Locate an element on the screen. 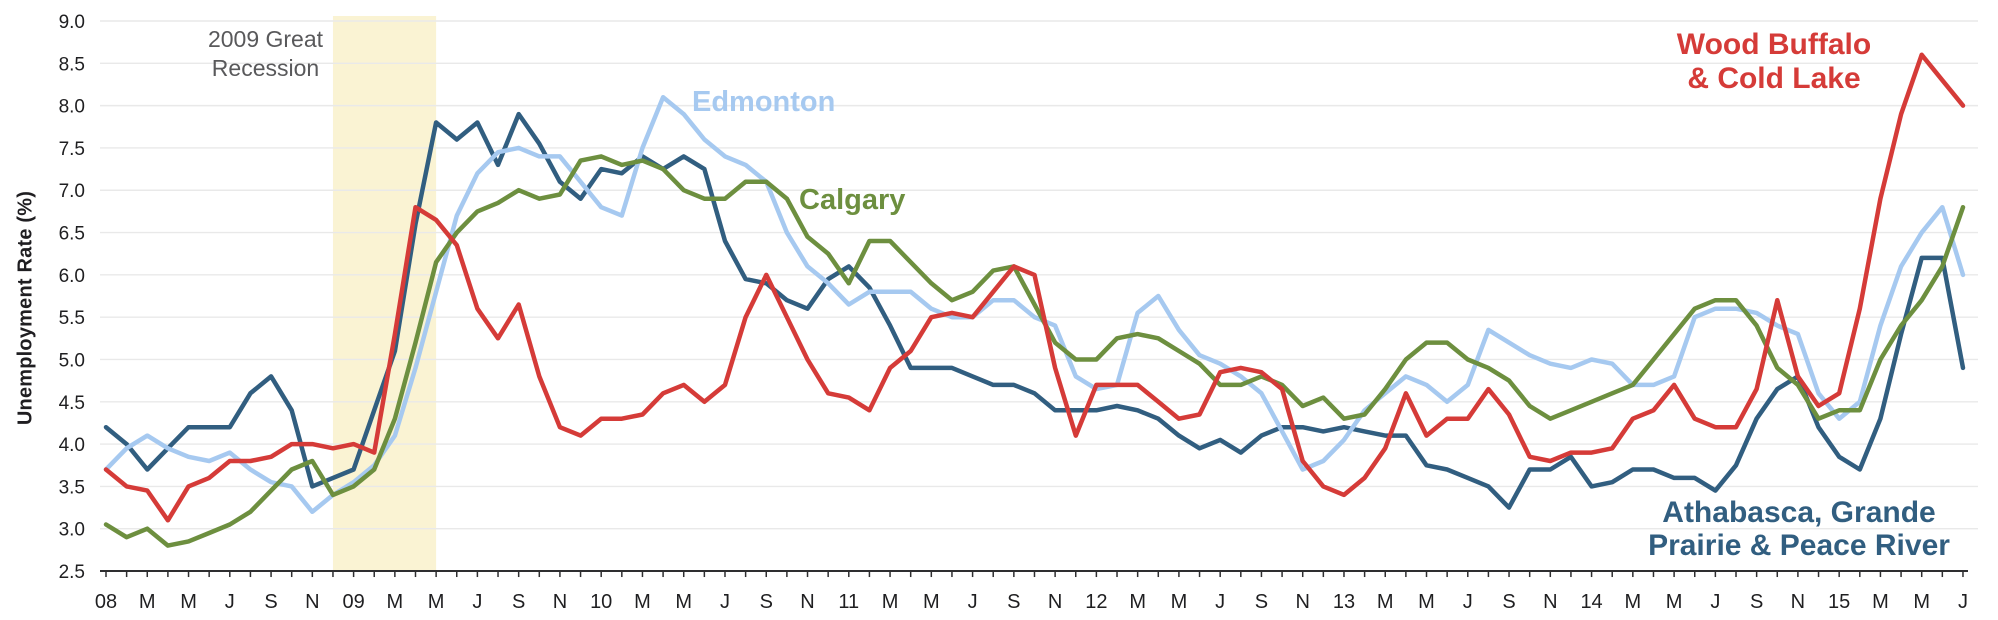 This screenshot has height=620, width=1998. recession-annotation-line2: Recession is located at coordinates (265, 68).